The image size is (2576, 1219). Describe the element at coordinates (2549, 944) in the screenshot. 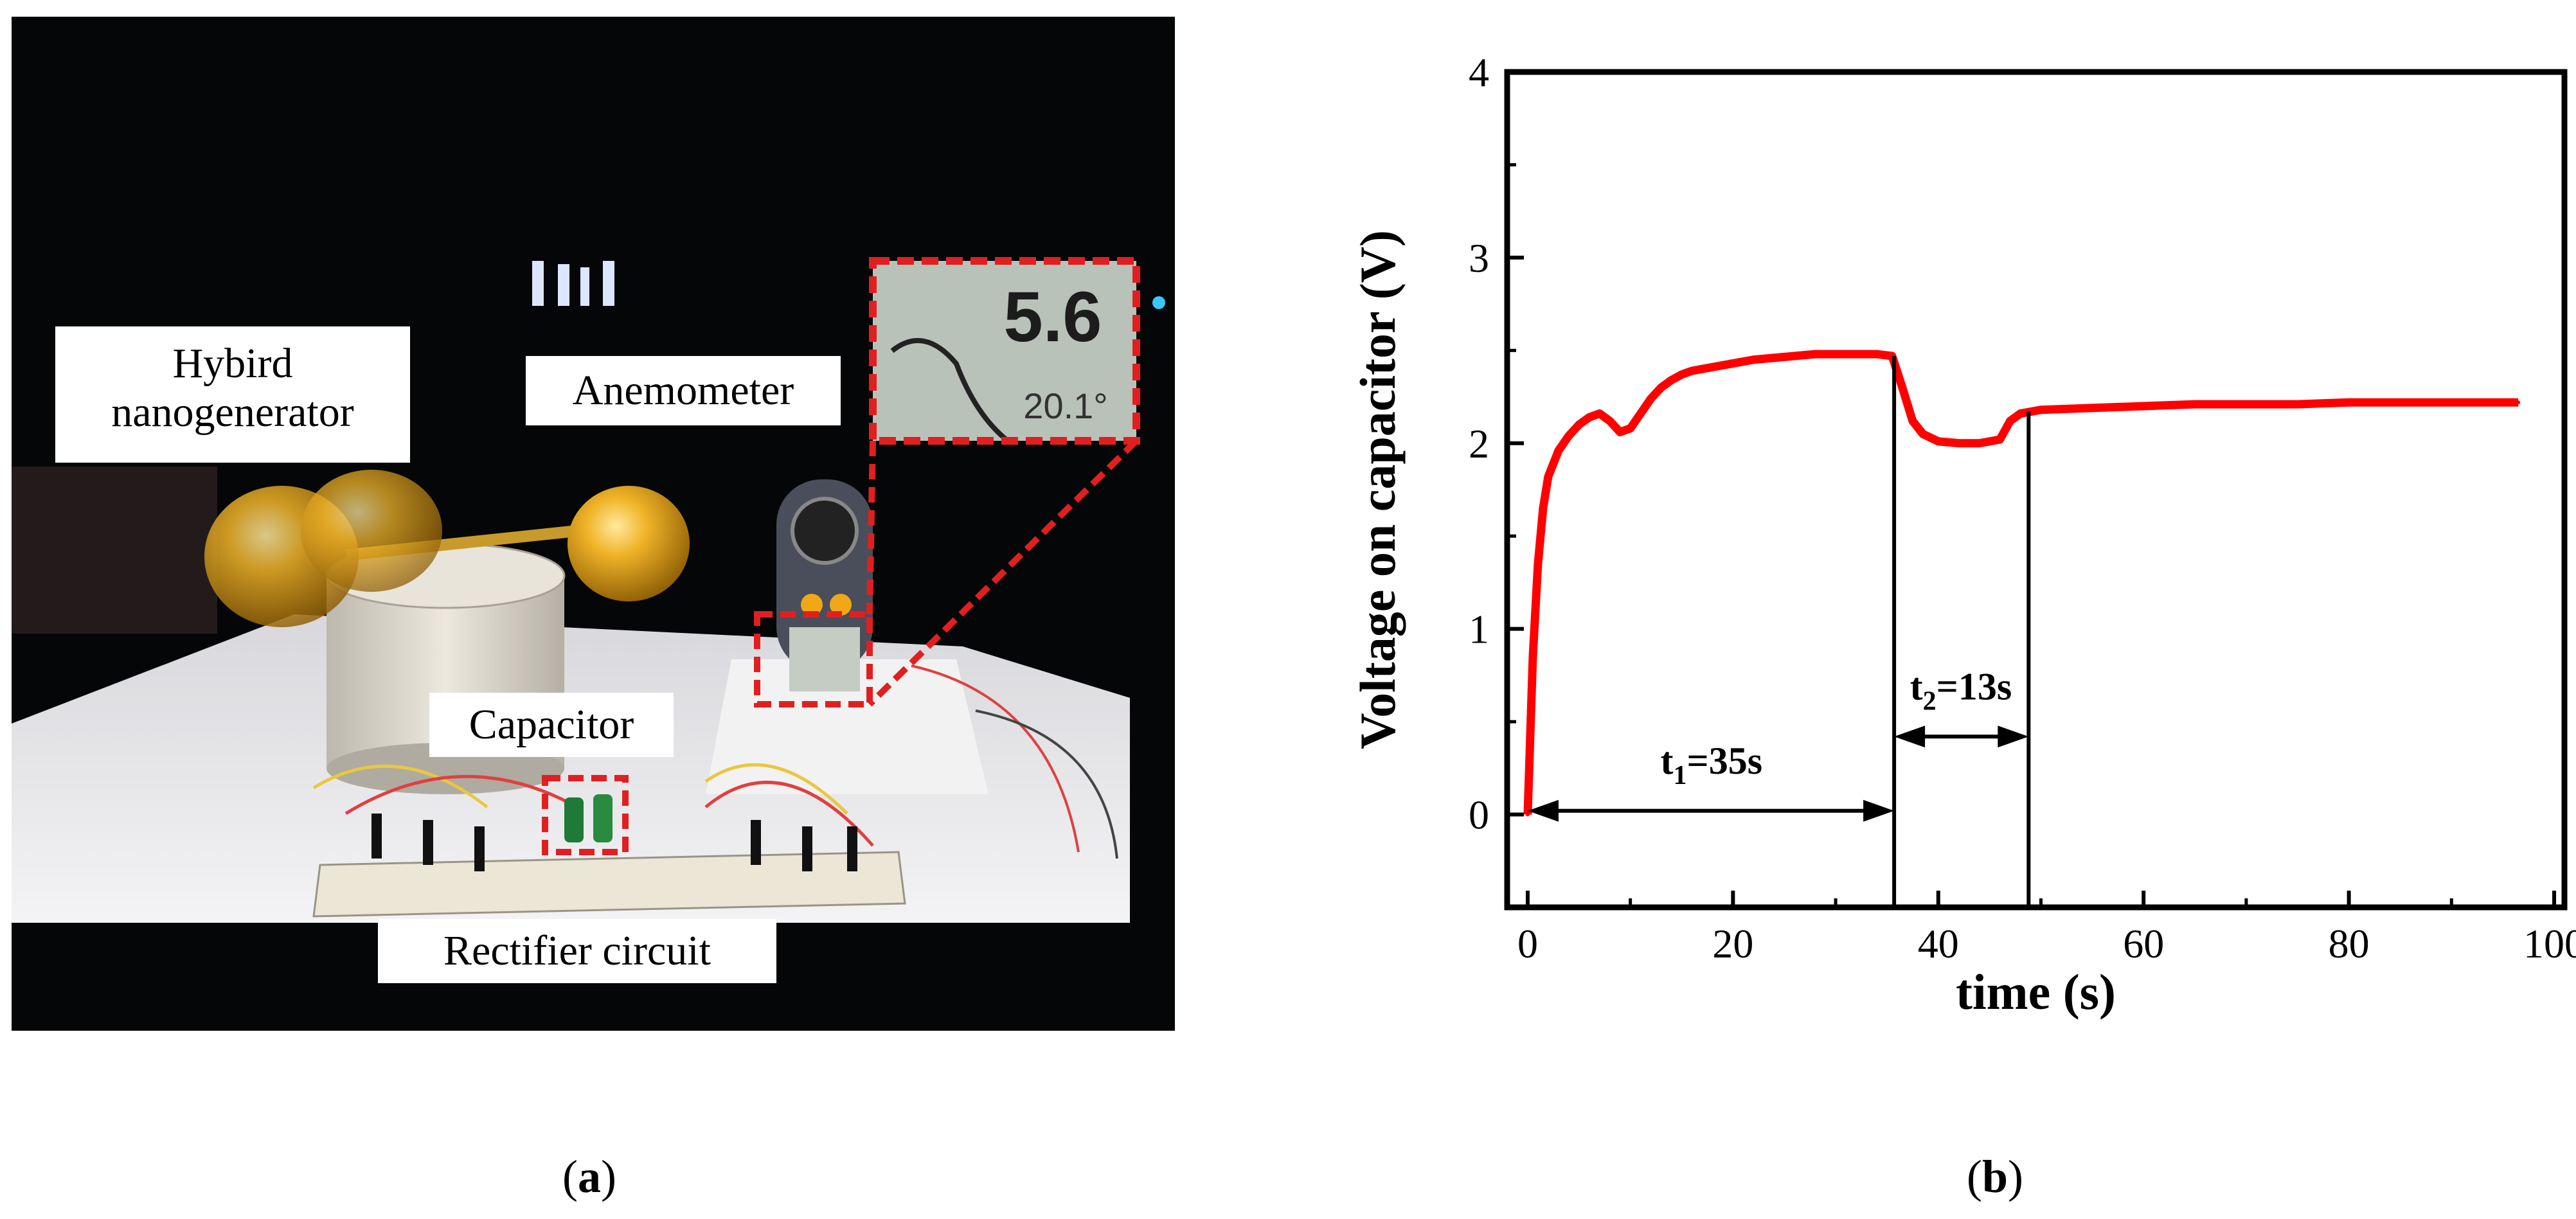

I see `x-tick-label: 100` at that location.